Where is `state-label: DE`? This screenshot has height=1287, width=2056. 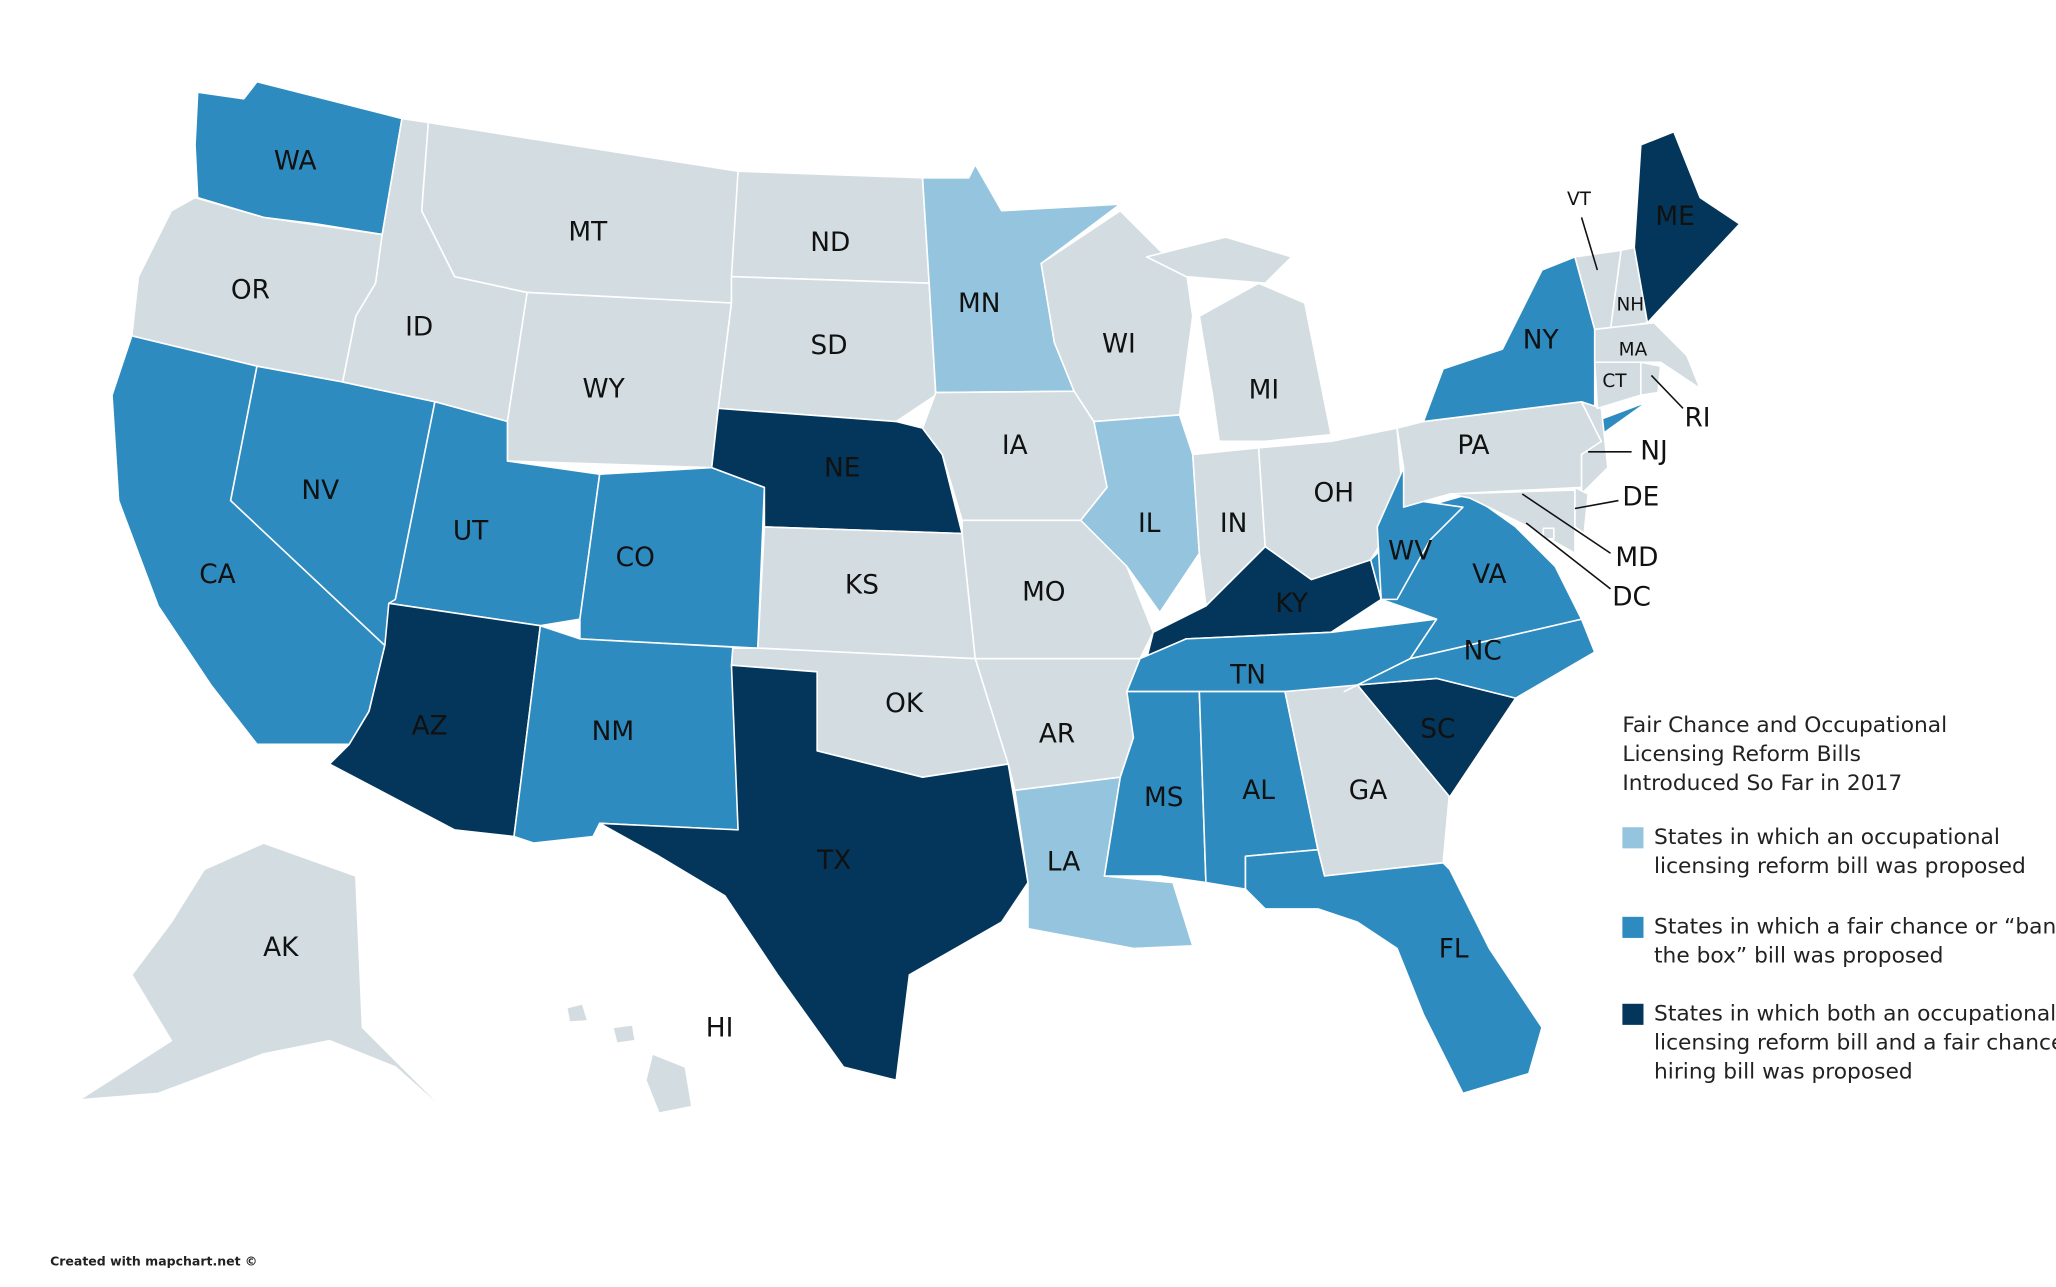
state-label: DE is located at coordinates (1640, 497).